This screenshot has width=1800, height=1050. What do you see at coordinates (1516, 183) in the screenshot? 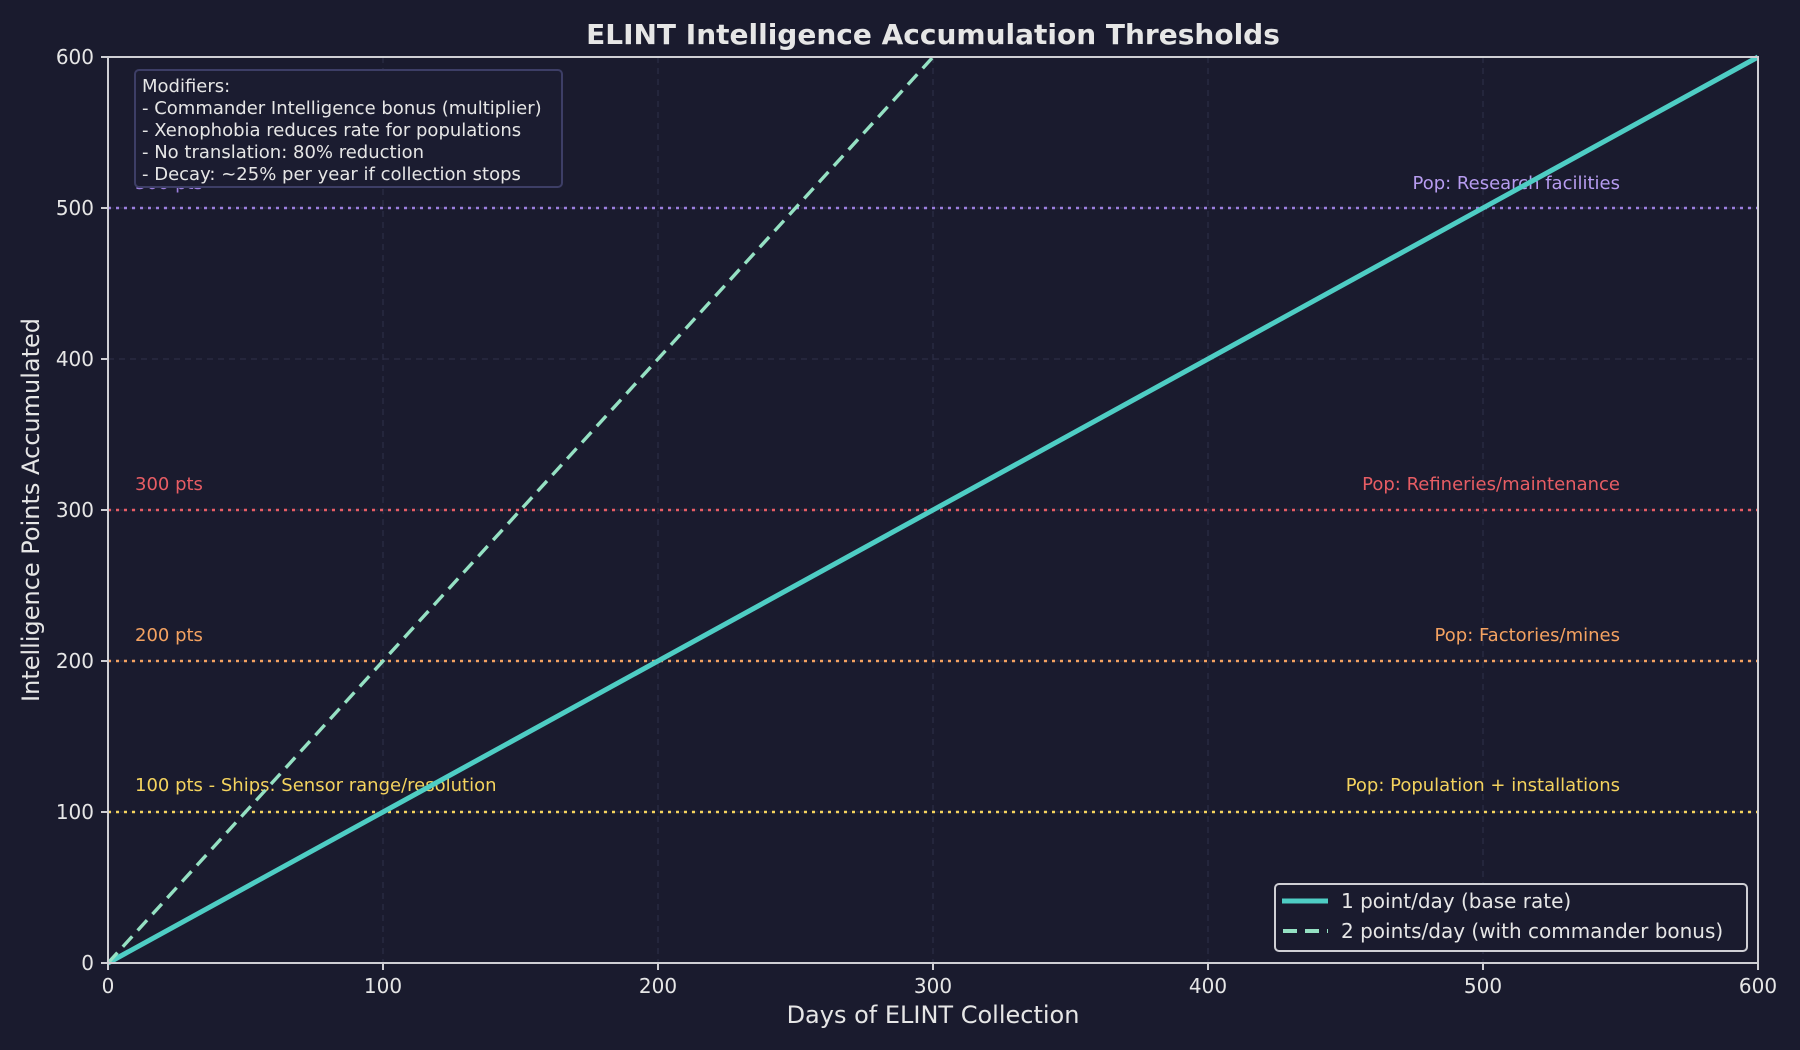
I see `threshold-label-500-right: Pop: Research facilities` at bounding box center [1516, 183].